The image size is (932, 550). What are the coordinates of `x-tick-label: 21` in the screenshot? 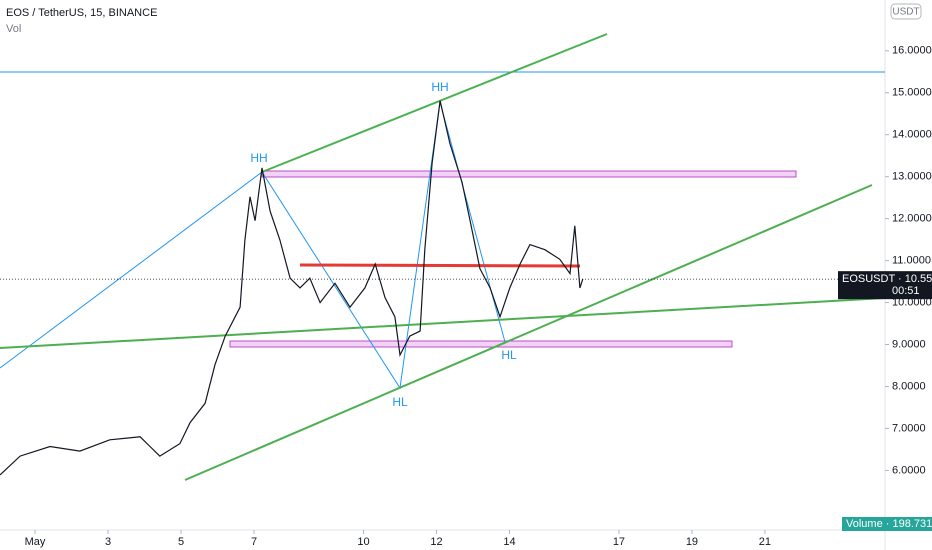 It's located at (765, 542).